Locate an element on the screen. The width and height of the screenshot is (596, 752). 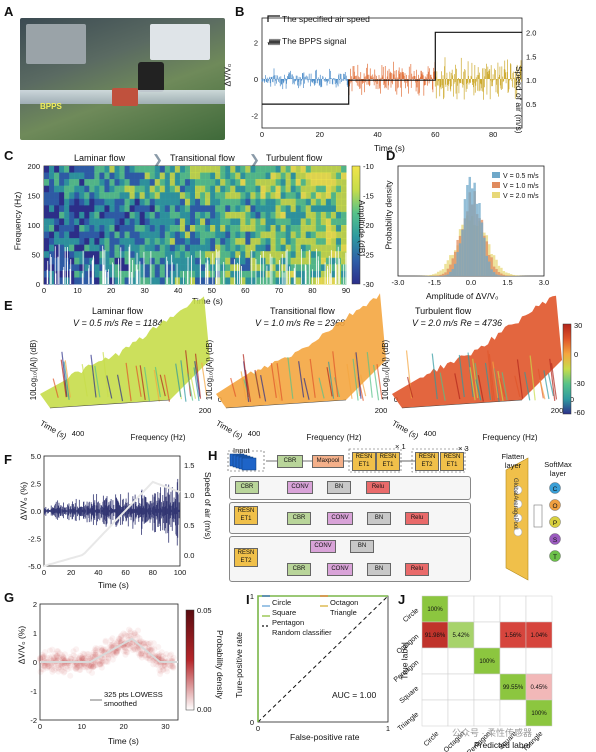
c-xtick: 0 is located at coordinates (44, 290).